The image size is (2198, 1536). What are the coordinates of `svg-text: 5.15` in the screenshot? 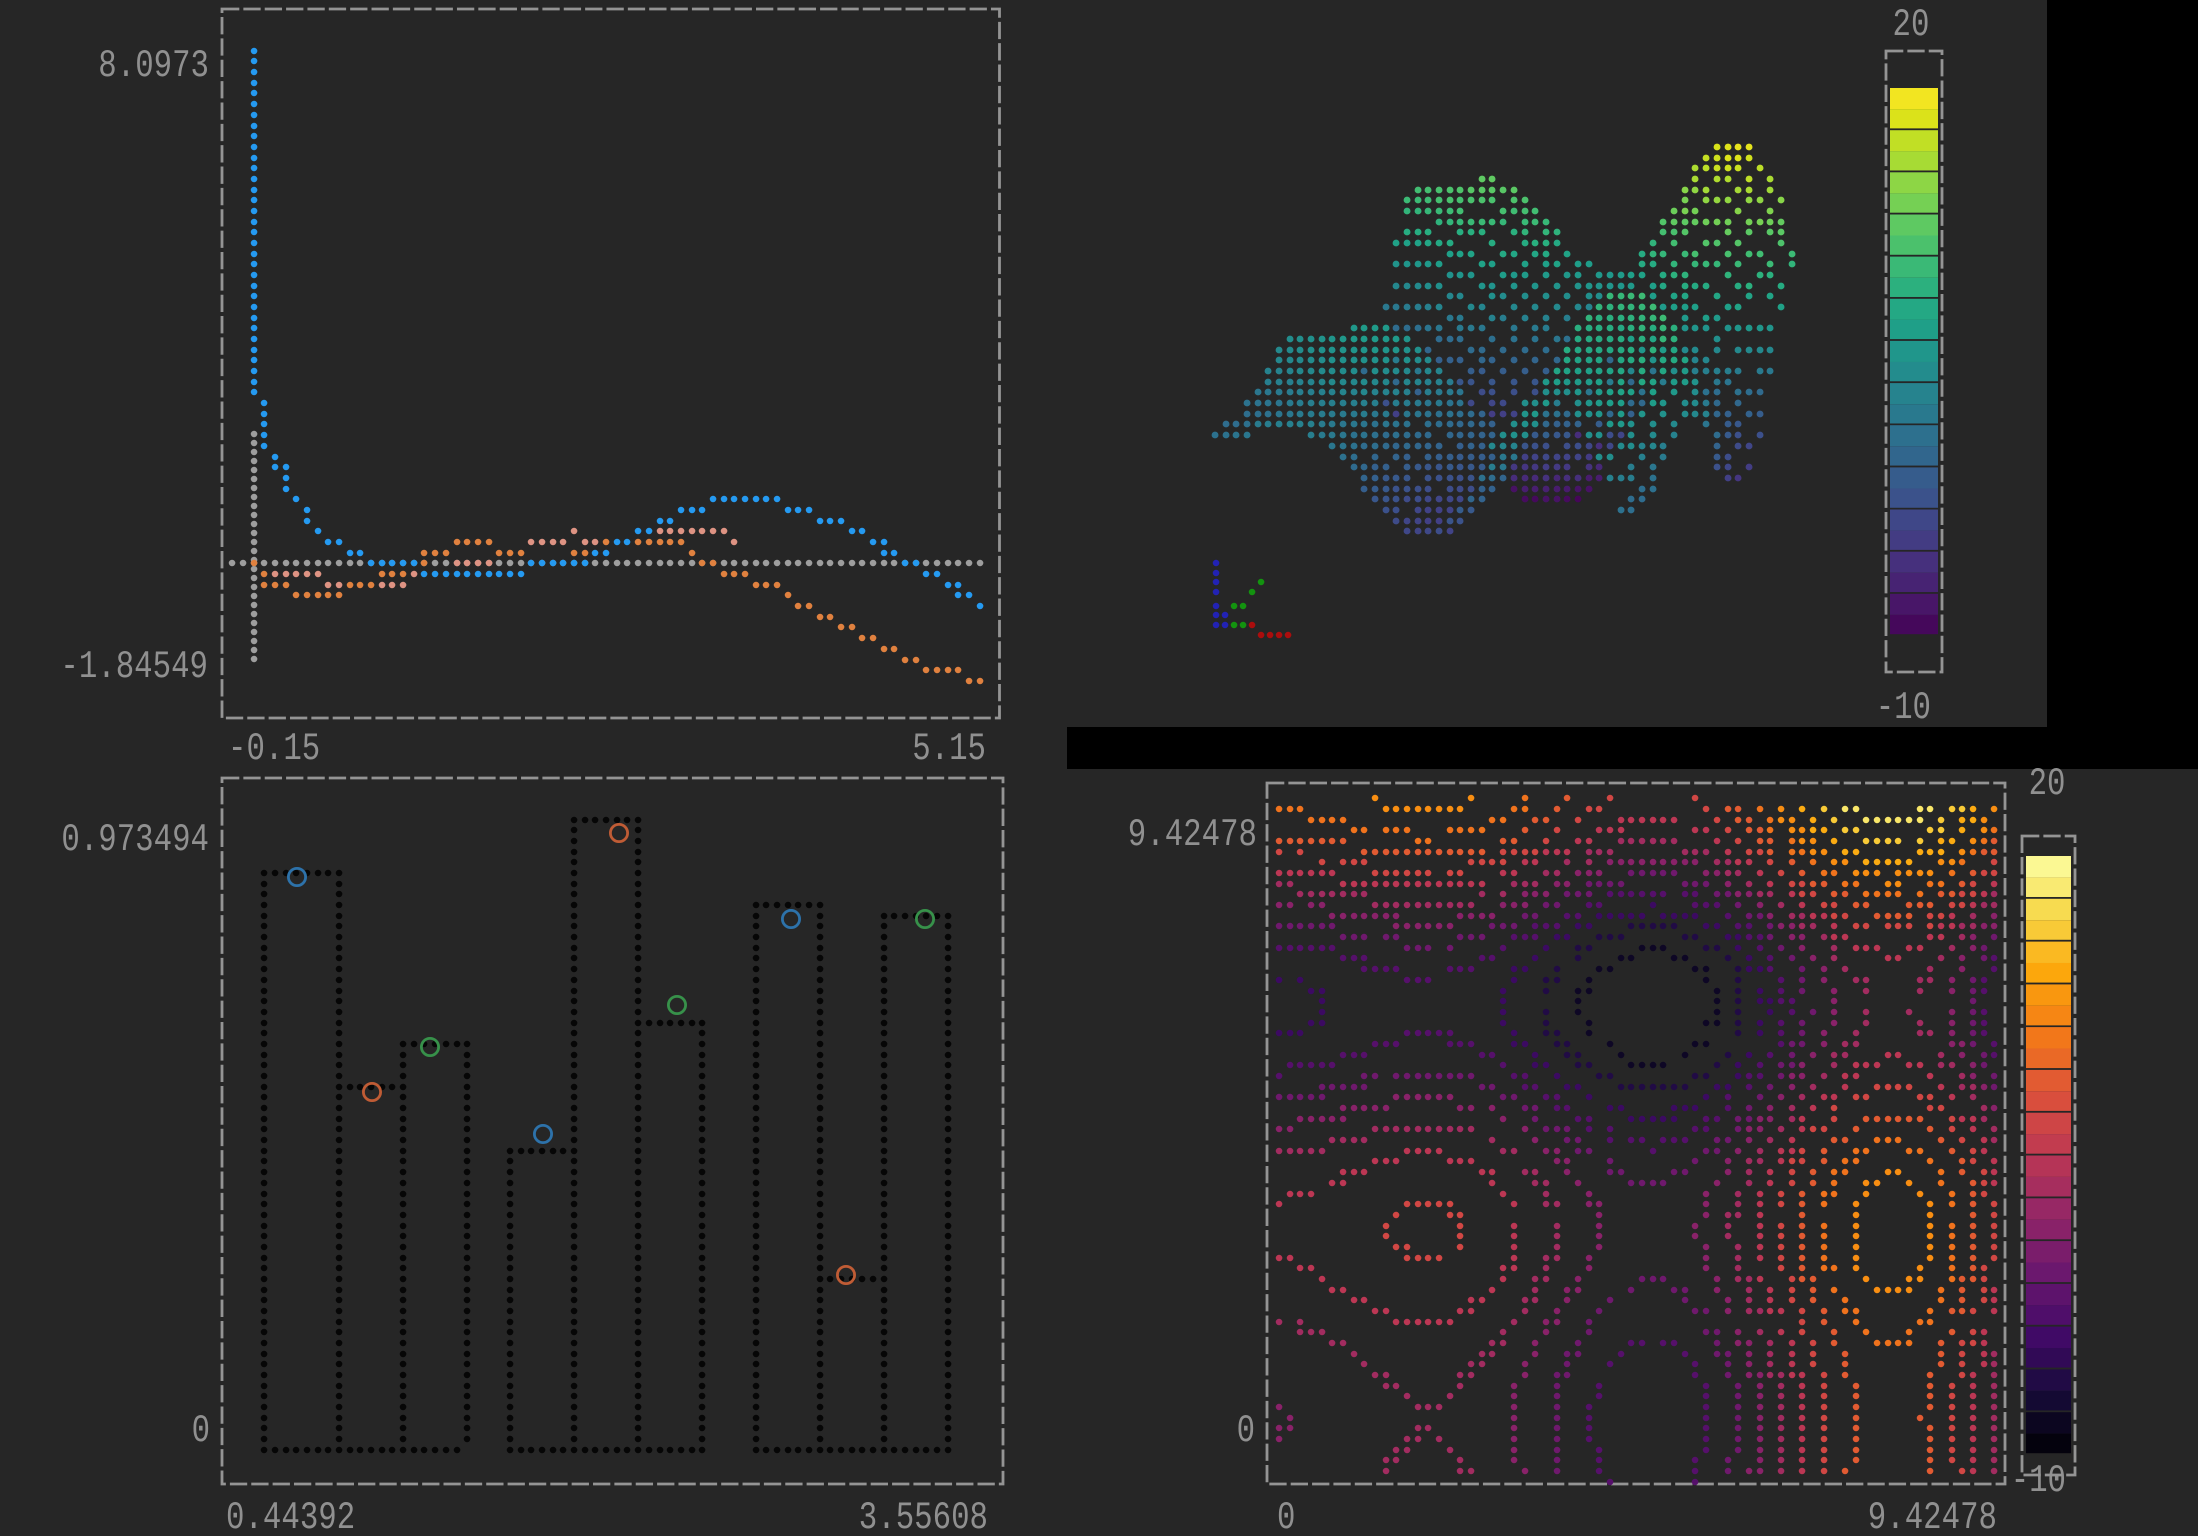 It's located at (949, 749).